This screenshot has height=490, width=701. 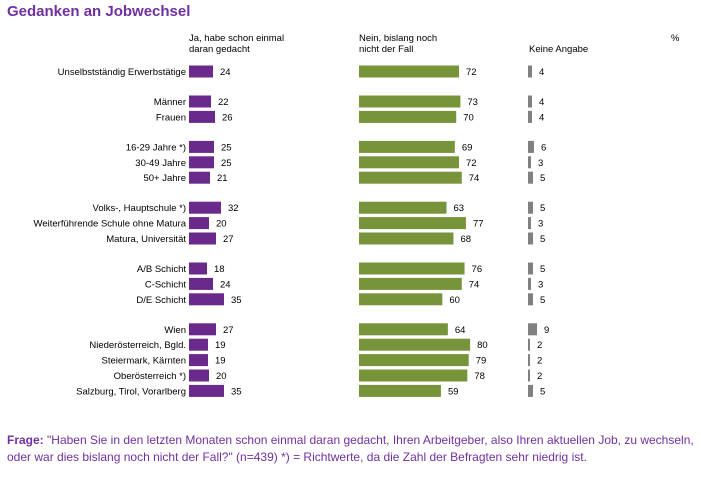 What do you see at coordinates (481, 361) in the screenshot?
I see `value-label-no: 79` at bounding box center [481, 361].